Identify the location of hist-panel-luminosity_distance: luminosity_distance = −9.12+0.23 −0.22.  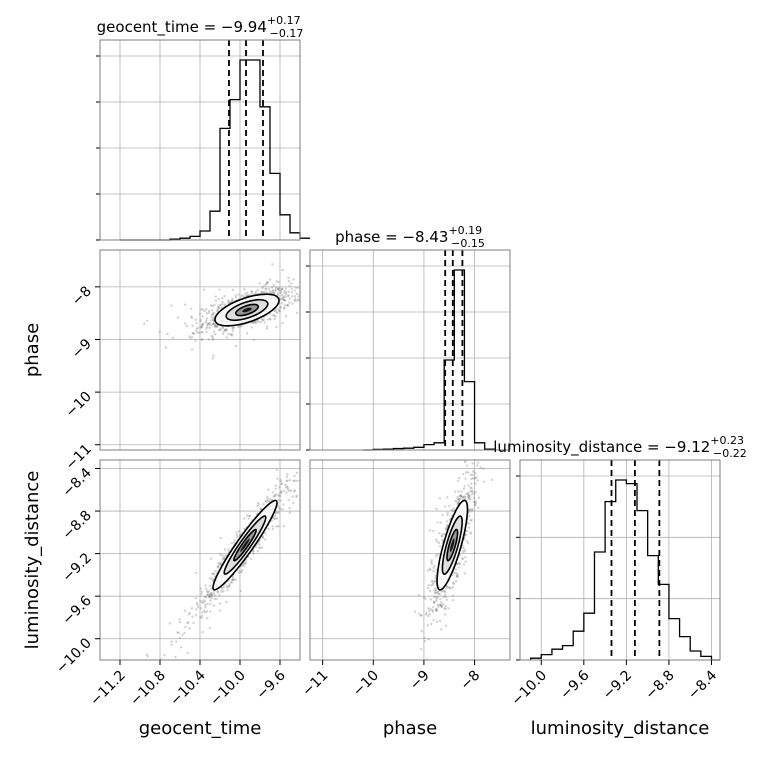
(620, 547).